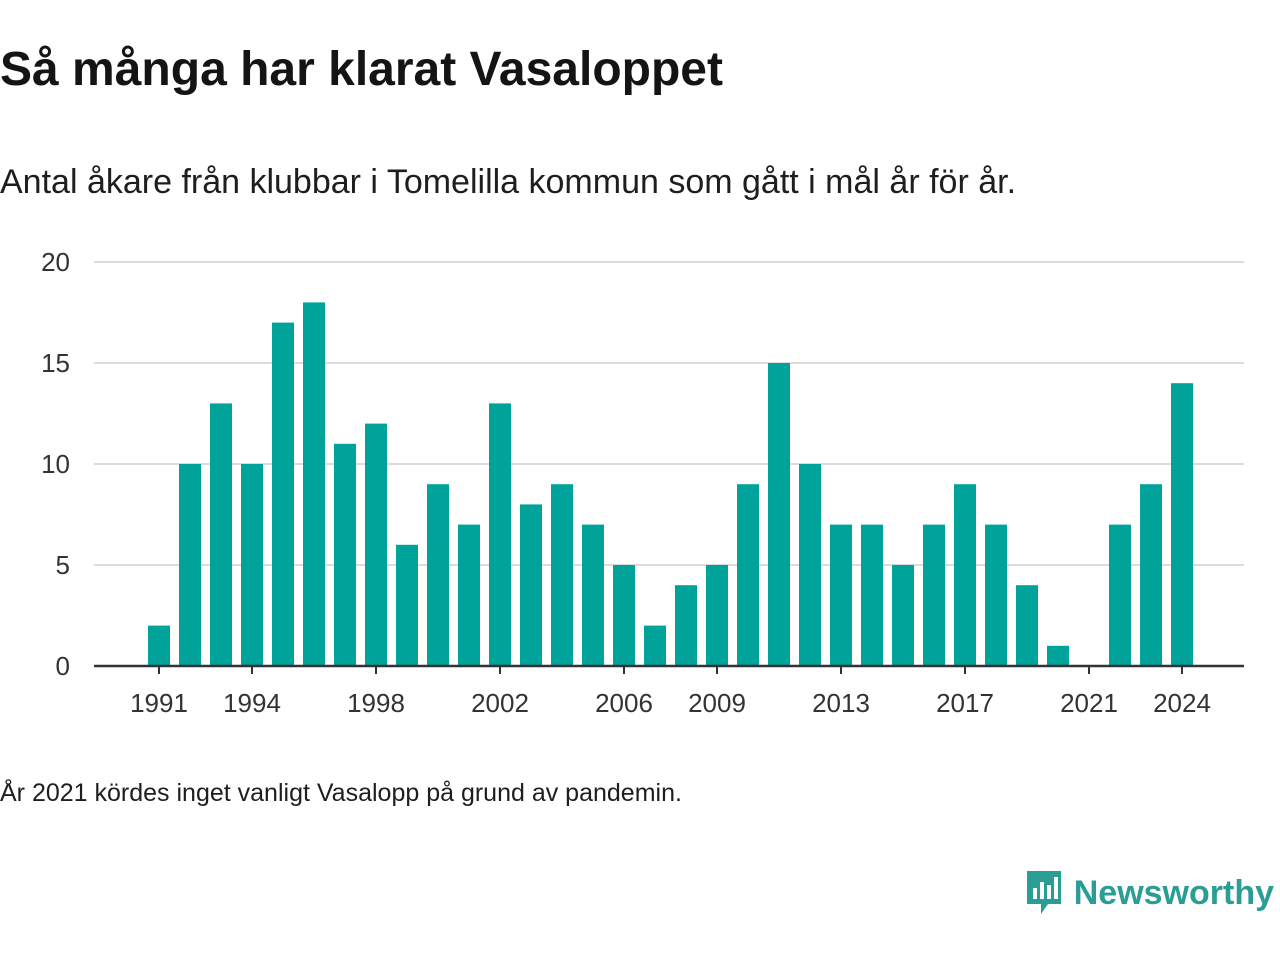 The height and width of the screenshot is (960, 1280). Describe the element at coordinates (361, 69) in the screenshot. I see `chart-title: Så många har klarat Vasaloppet` at that location.